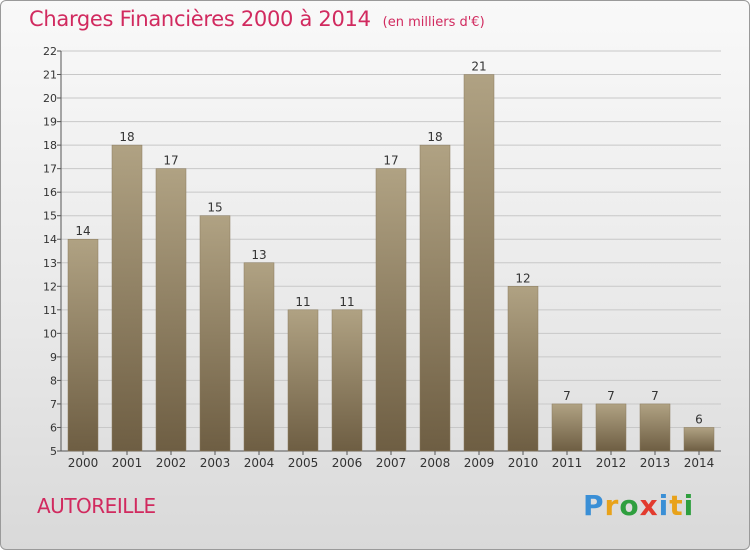  Describe the element at coordinates (259, 463) in the screenshot. I see `x-tick-label: 2004` at that location.